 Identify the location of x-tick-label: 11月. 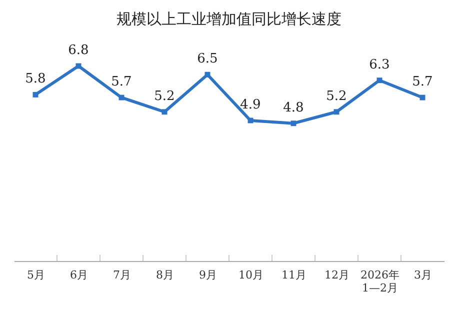
(294, 275).